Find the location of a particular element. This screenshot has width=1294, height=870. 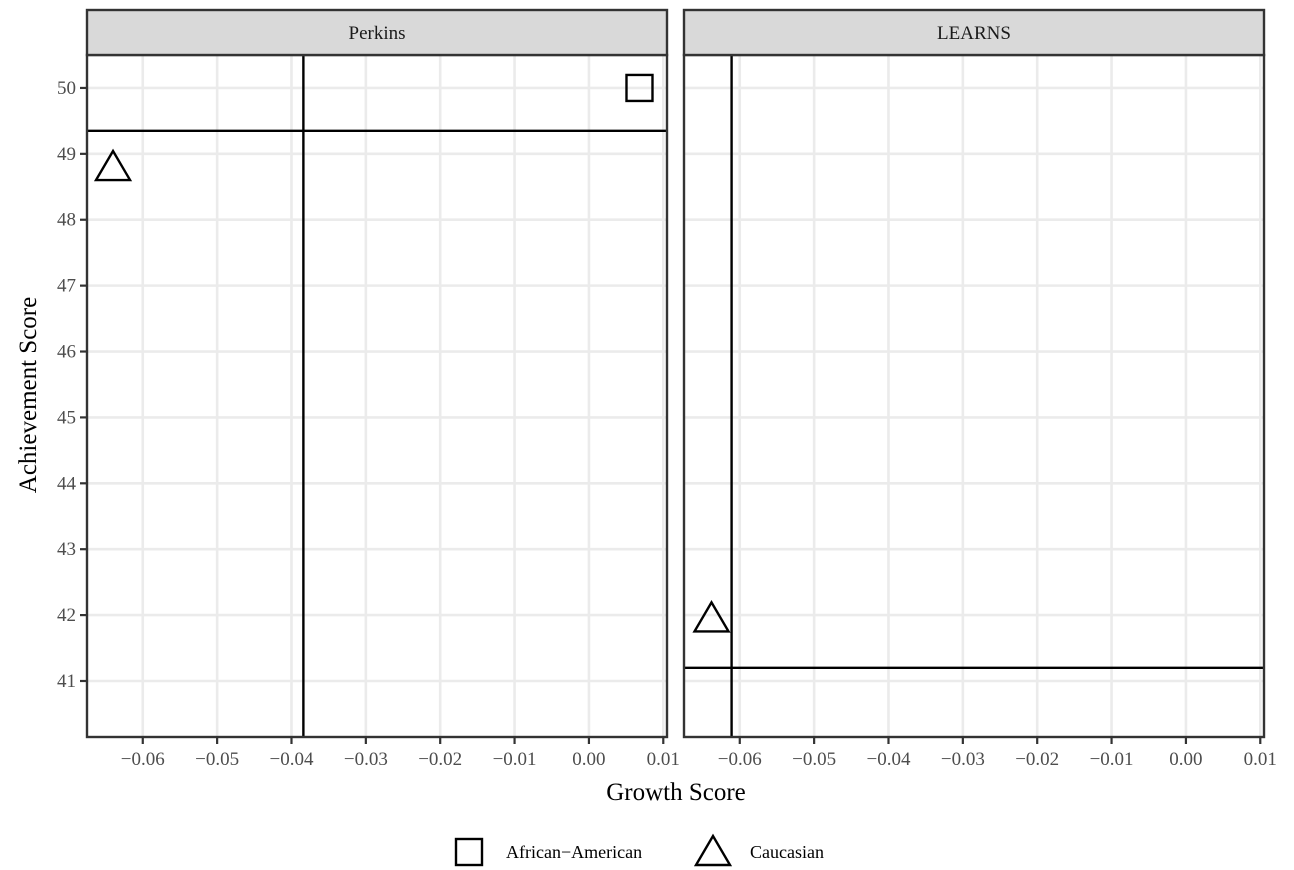

legend: African−American Caucasian is located at coordinates (639, 850).